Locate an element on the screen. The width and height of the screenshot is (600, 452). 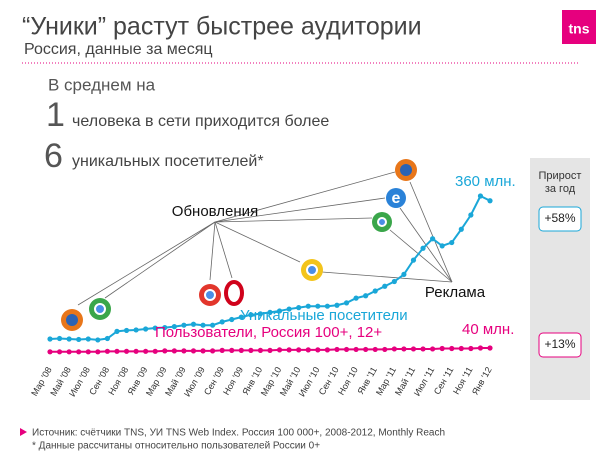
annotation: Реклама is located at coordinates (455, 292).